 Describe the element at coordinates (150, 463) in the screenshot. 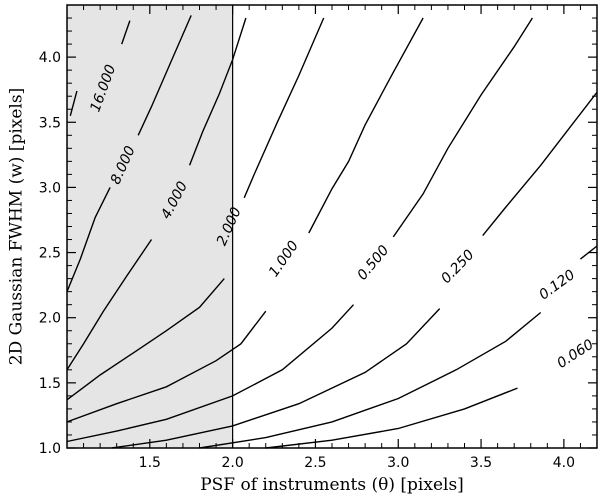

I see `x-tick-label: 1.5` at that location.